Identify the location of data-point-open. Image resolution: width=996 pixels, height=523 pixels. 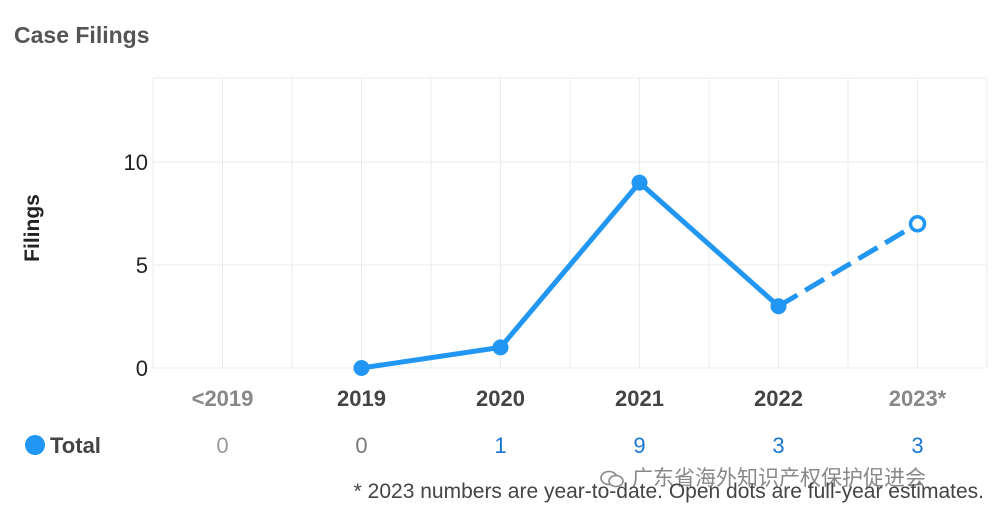
(917, 224).